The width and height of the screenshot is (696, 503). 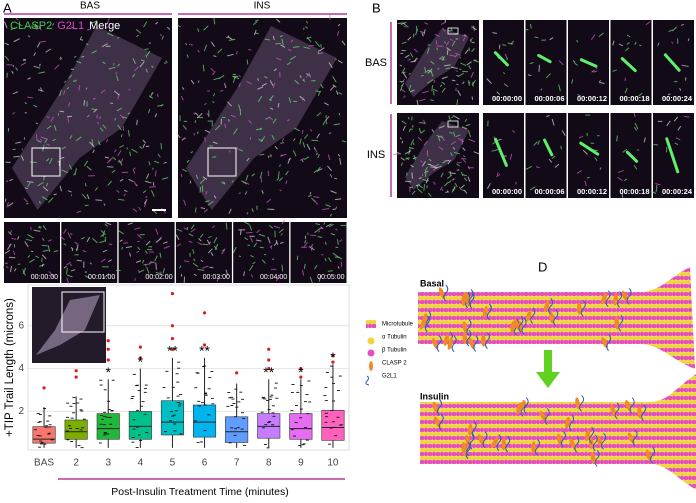 I want to click on inset-box, so click(x=453, y=124).